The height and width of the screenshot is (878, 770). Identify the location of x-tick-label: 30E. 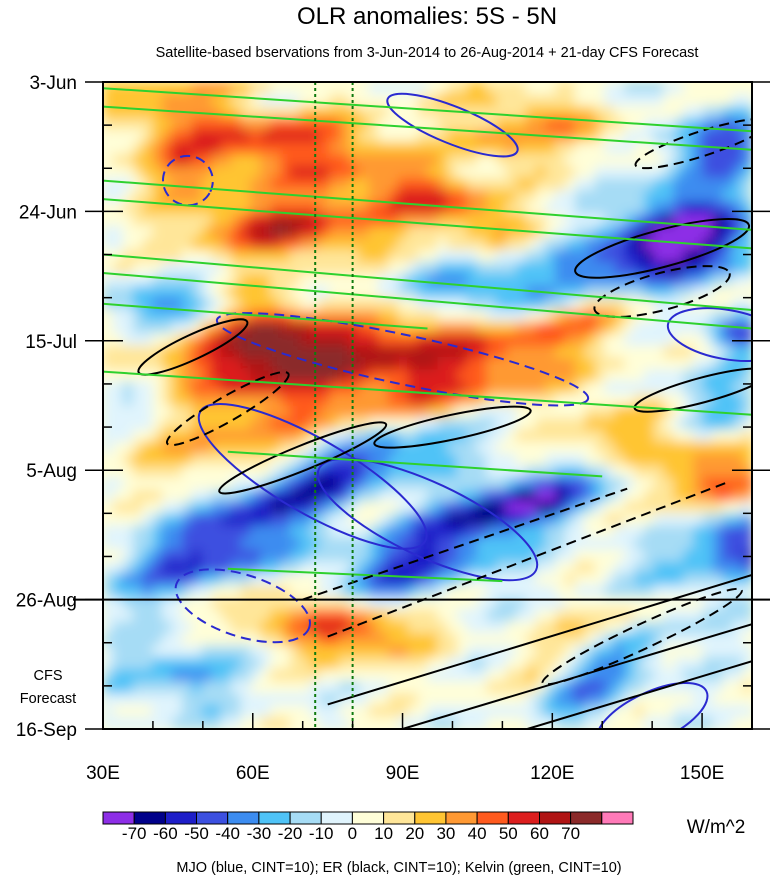
(103, 773).